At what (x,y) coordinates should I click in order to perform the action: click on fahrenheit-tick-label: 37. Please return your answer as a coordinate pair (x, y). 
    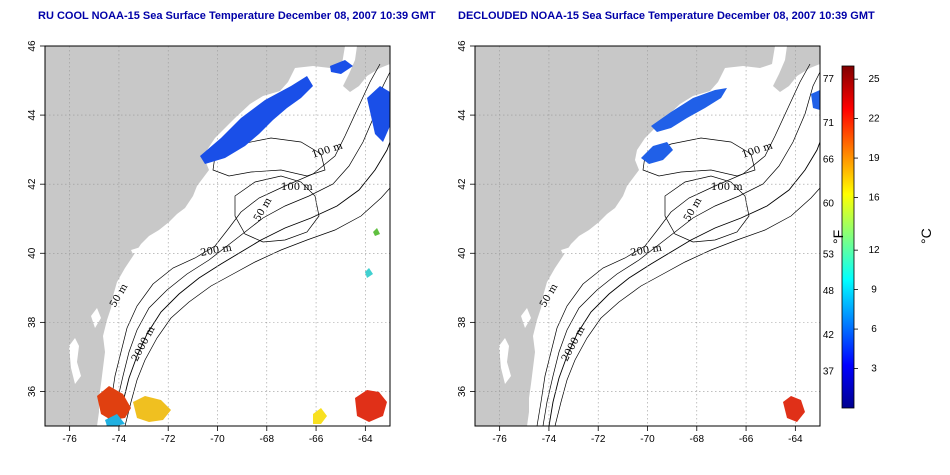
    Looking at the image, I should click on (829, 371).